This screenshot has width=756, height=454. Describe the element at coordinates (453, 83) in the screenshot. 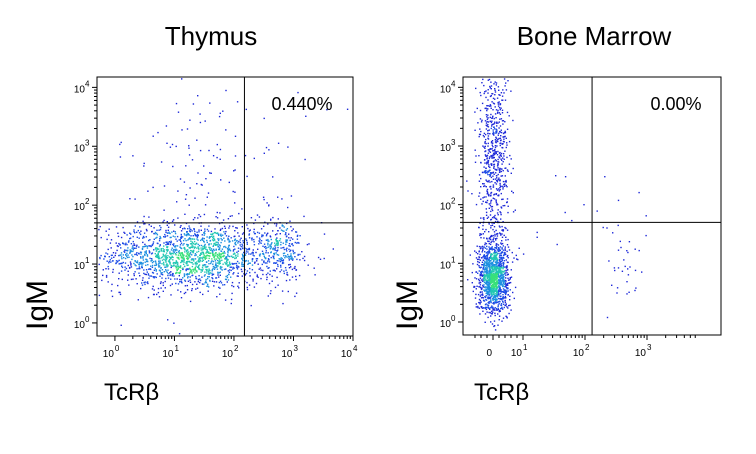

I see `y-tick-exponent: 4` at that location.